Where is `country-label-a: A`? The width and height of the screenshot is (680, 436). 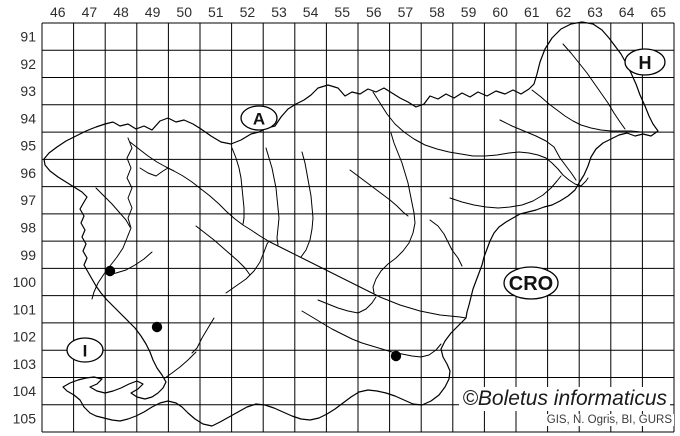
country-label-a: A is located at coordinates (259, 119).